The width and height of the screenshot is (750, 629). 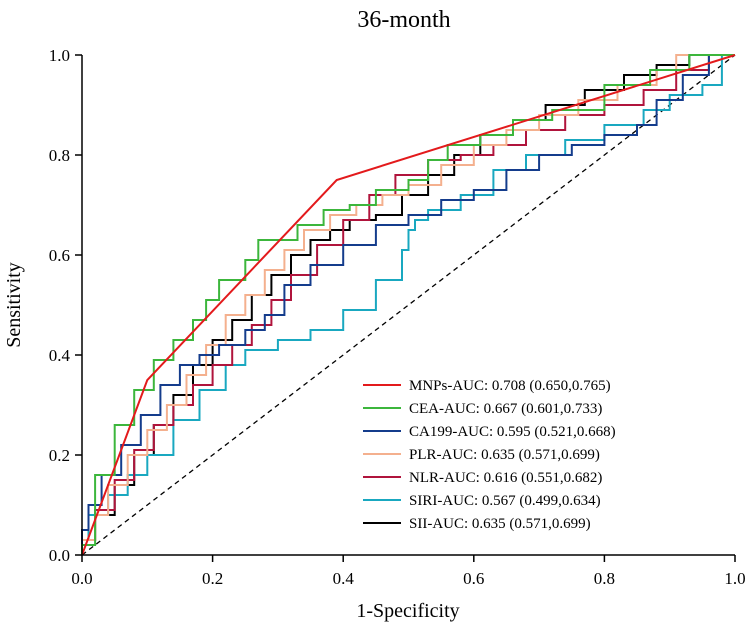 I want to click on legend-label-plr: PLR-AUC: 0.635 (0.571,0.699), so click(x=504, y=455).